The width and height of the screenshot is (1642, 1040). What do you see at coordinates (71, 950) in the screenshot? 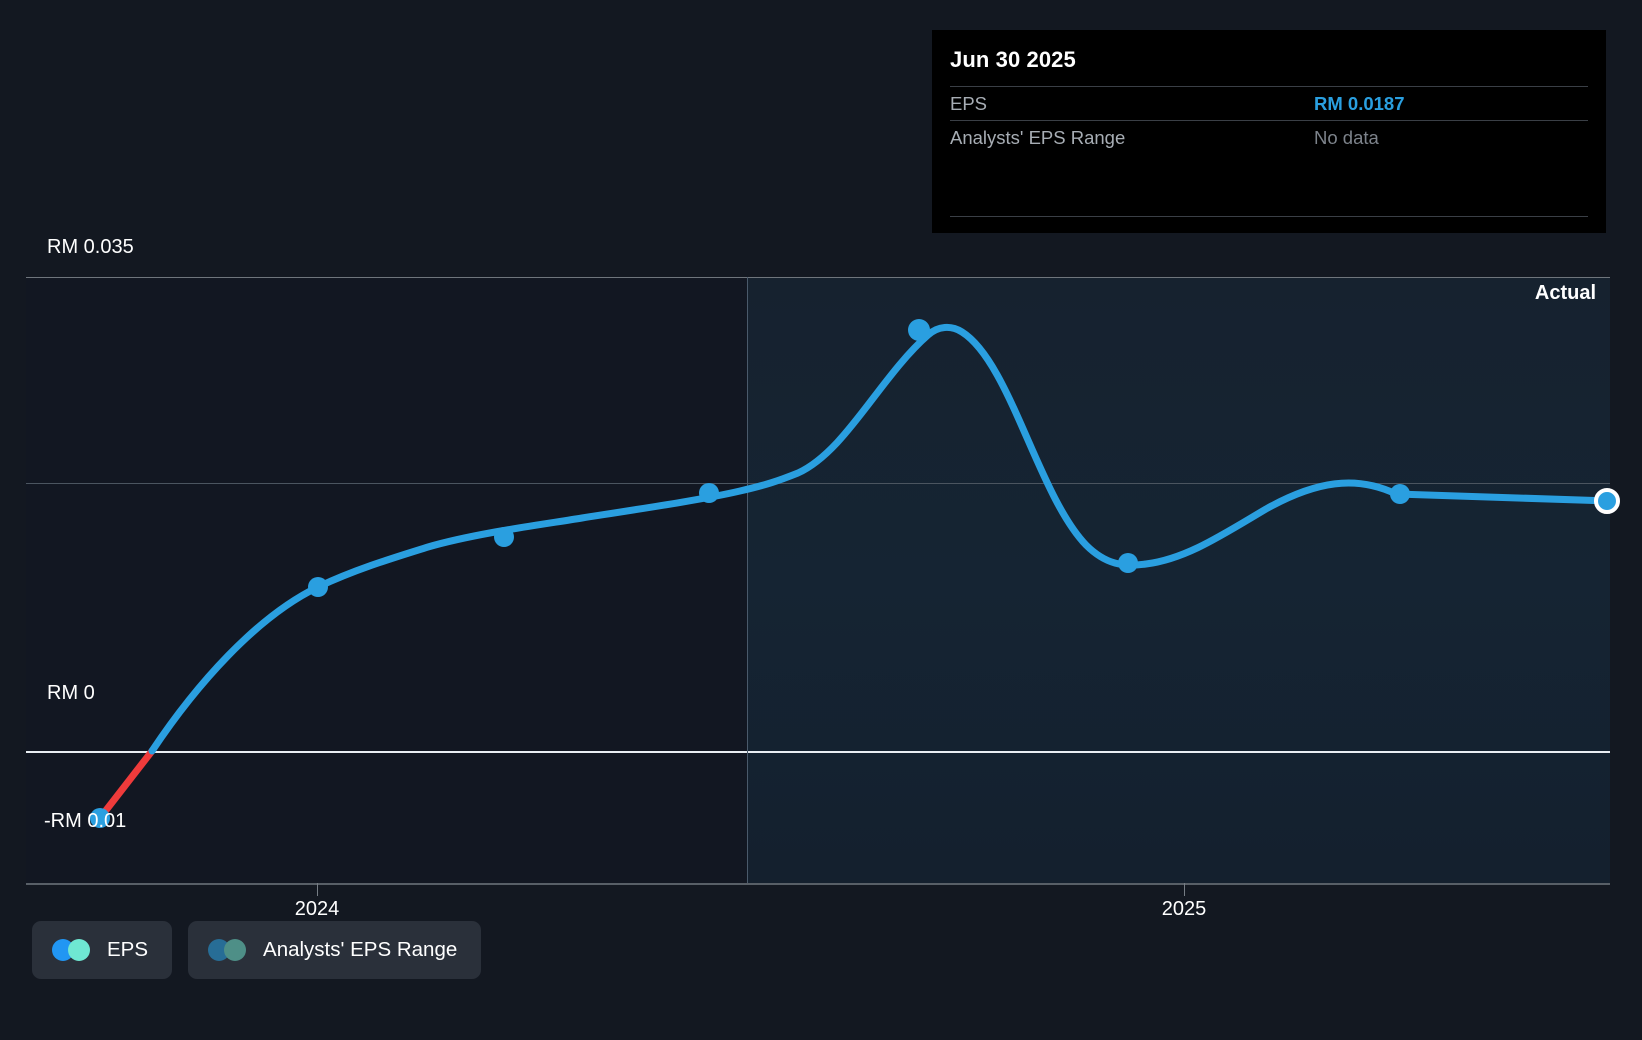
I see `legend-swatch-eps-icon` at bounding box center [71, 950].